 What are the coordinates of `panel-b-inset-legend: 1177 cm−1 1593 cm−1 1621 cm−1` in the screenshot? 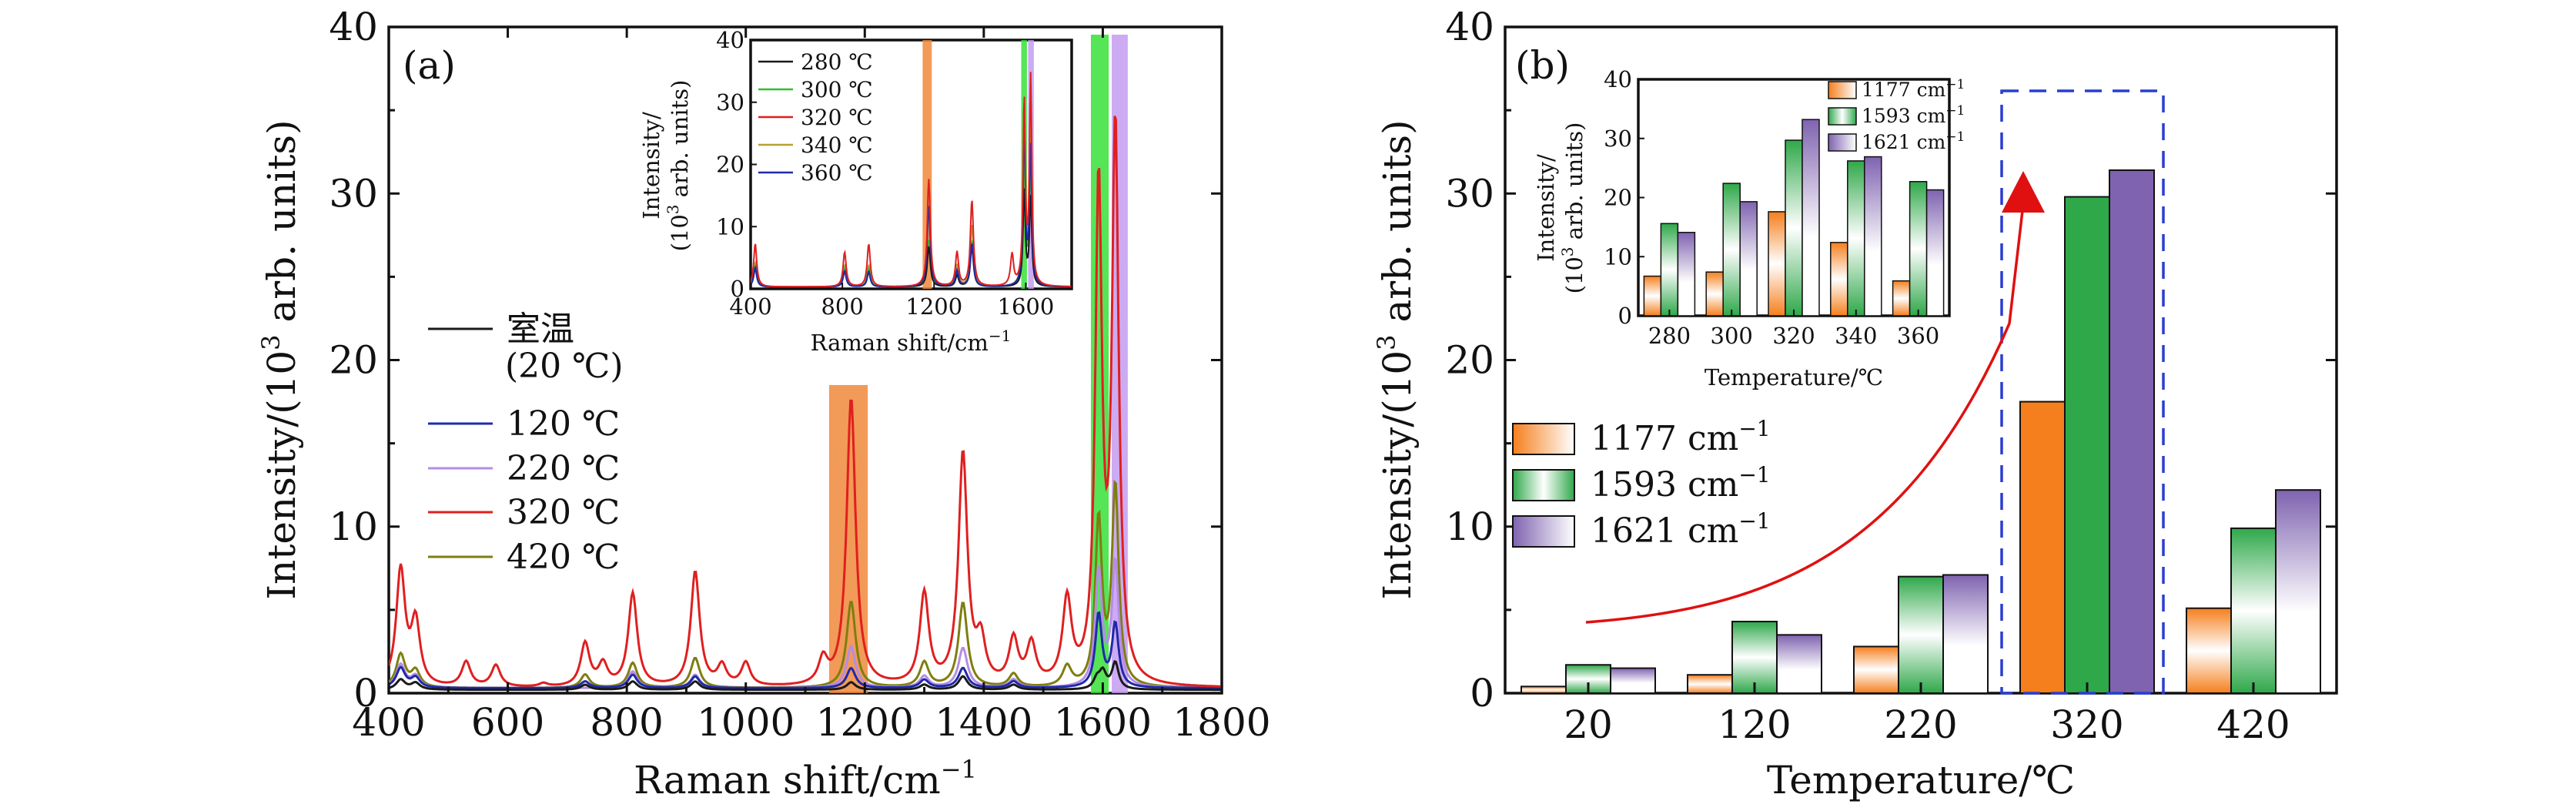 It's located at (1897, 115).